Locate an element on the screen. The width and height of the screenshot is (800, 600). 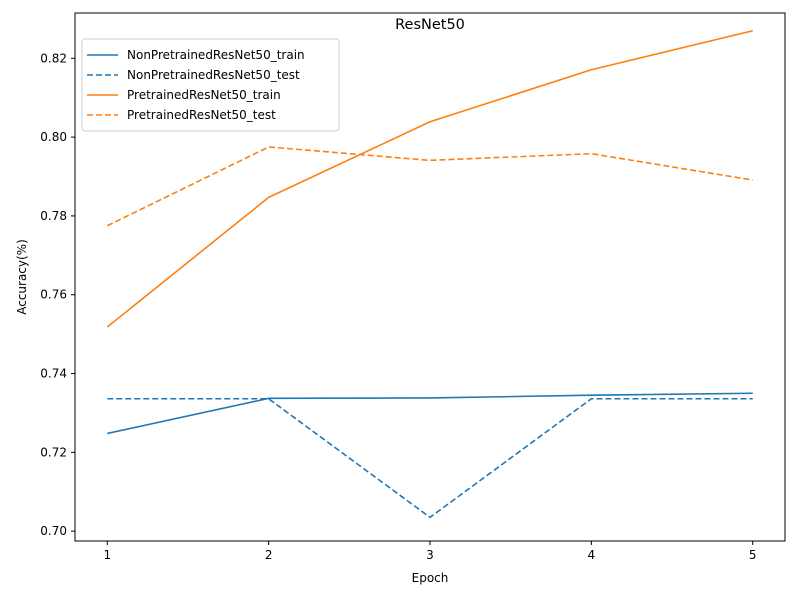
legend-box is located at coordinates (210, 85).